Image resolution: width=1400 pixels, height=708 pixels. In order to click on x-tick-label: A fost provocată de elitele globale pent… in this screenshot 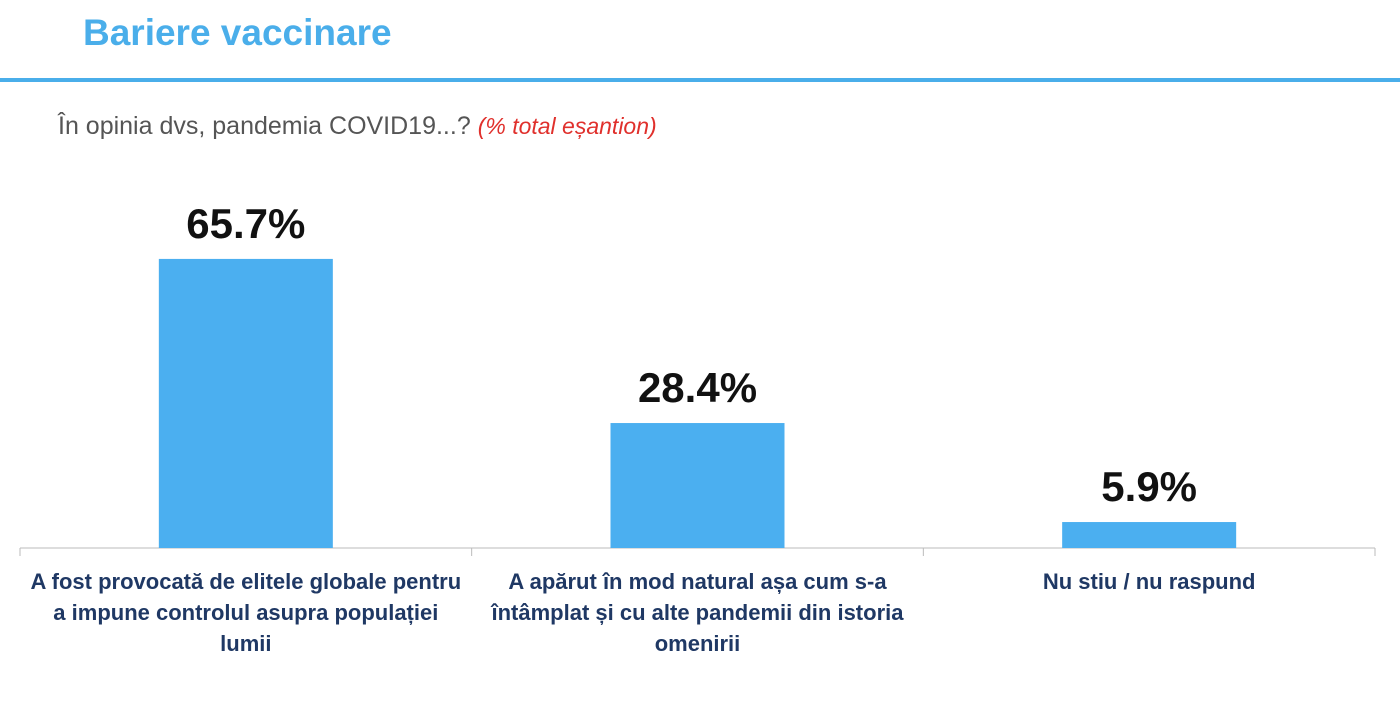, I will do `click(246, 612)`.